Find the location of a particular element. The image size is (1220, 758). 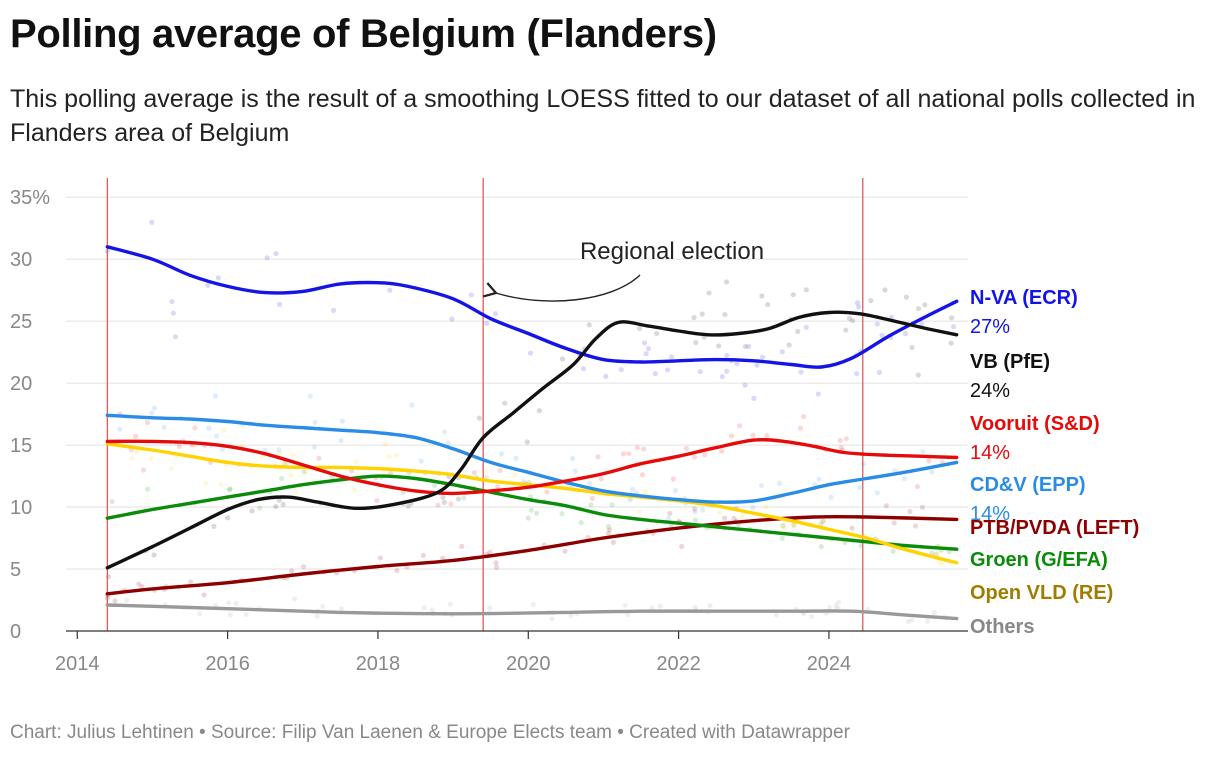

series-label-value: 24% is located at coordinates (990, 391).